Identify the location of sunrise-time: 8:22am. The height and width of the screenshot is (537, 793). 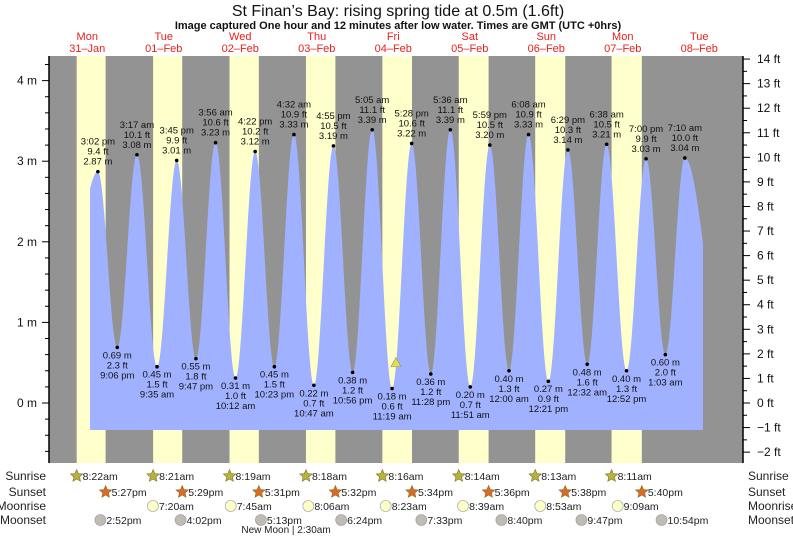
(100, 477).